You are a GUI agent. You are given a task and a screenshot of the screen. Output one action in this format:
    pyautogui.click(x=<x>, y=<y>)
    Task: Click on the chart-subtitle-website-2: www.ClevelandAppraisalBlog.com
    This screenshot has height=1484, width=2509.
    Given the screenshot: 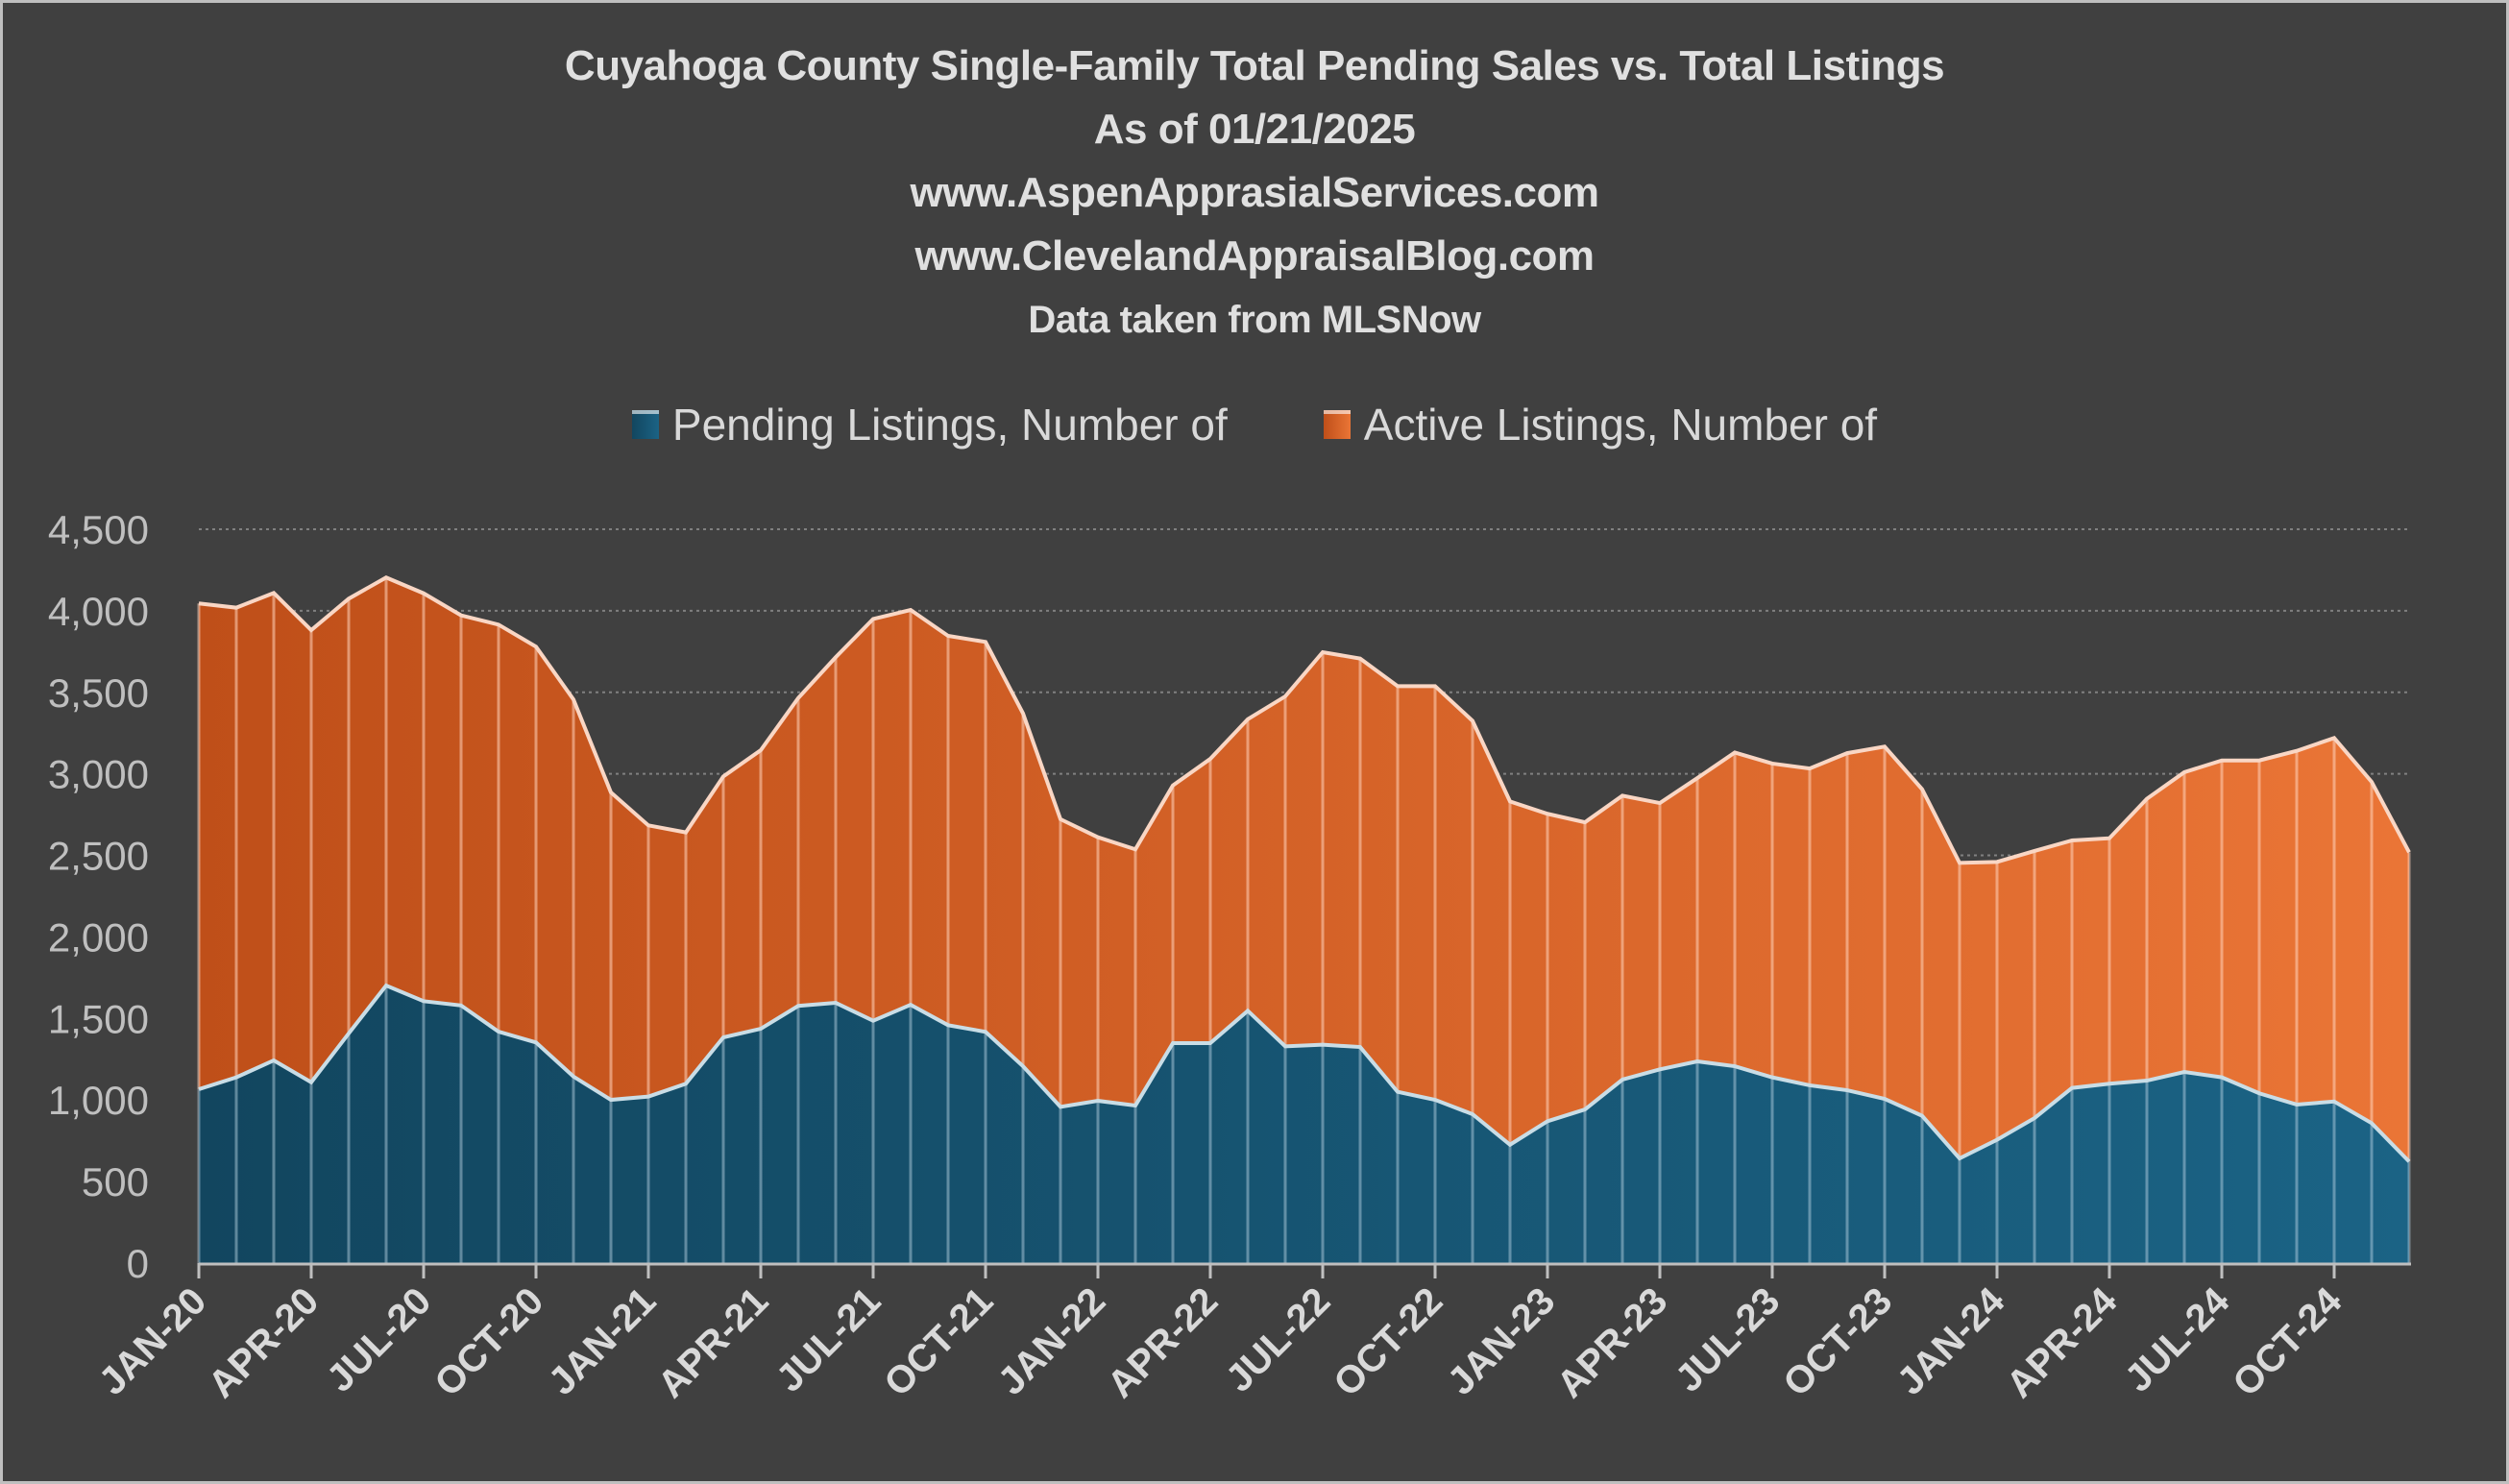 What is the action you would take?
    pyautogui.click(x=1255, y=256)
    